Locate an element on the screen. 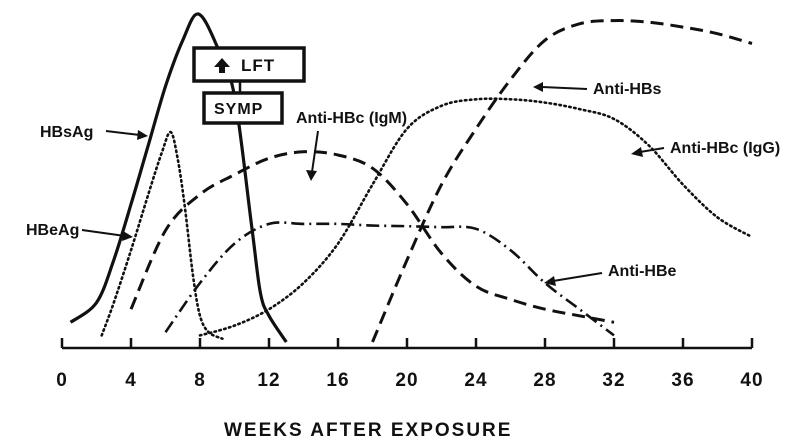  label-anti-hbe: Anti-HBe is located at coordinates (610, 274).